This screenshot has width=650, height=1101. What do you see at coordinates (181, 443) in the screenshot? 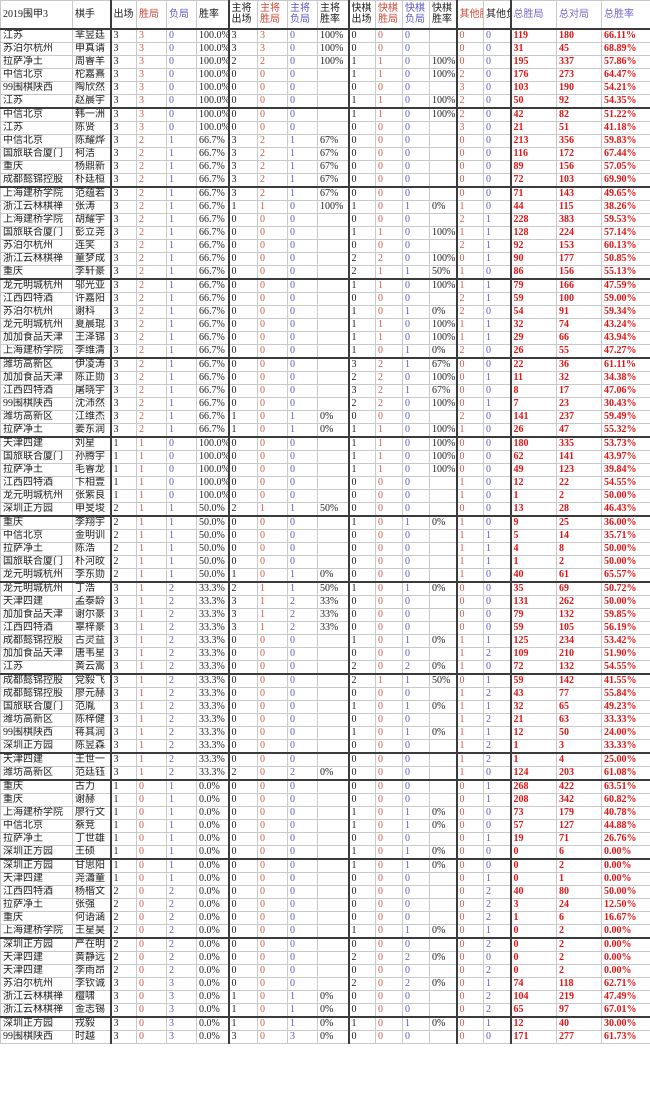
I see `cell-losses: 0` at bounding box center [181, 443].